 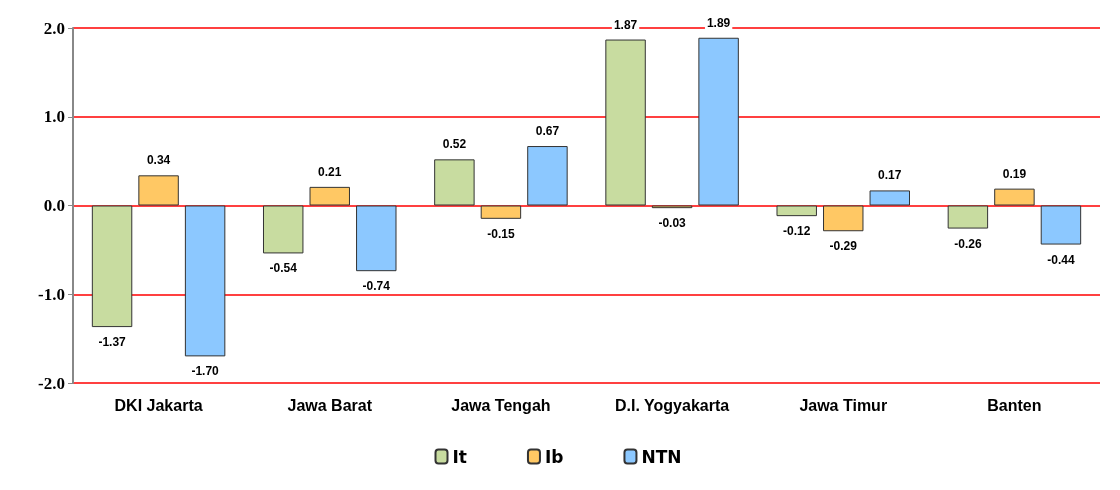 What do you see at coordinates (54, 28) in the screenshot?
I see `y-tick-label: 2.0` at bounding box center [54, 28].